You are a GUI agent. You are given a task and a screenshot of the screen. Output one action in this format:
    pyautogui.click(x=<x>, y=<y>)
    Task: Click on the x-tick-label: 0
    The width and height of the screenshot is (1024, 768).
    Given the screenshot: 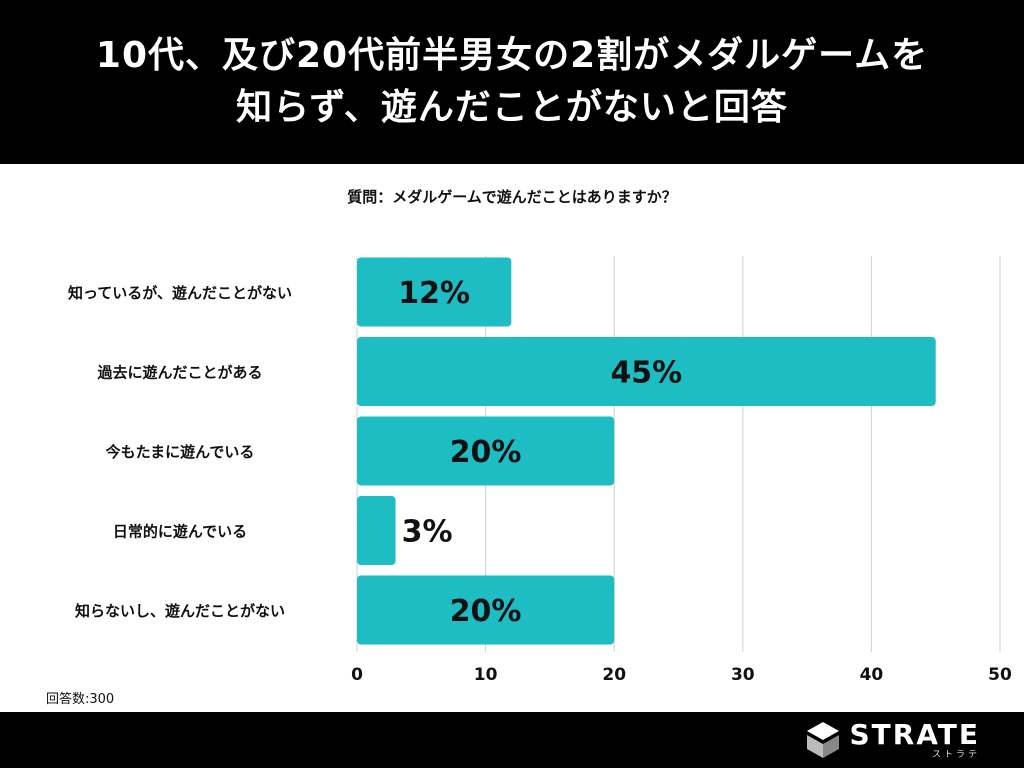 What is the action you would take?
    pyautogui.click(x=357, y=675)
    